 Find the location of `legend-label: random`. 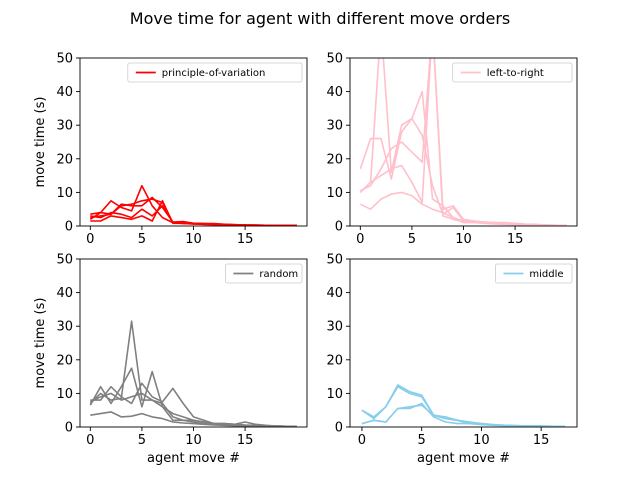

legend-label: random is located at coordinates (278, 274).